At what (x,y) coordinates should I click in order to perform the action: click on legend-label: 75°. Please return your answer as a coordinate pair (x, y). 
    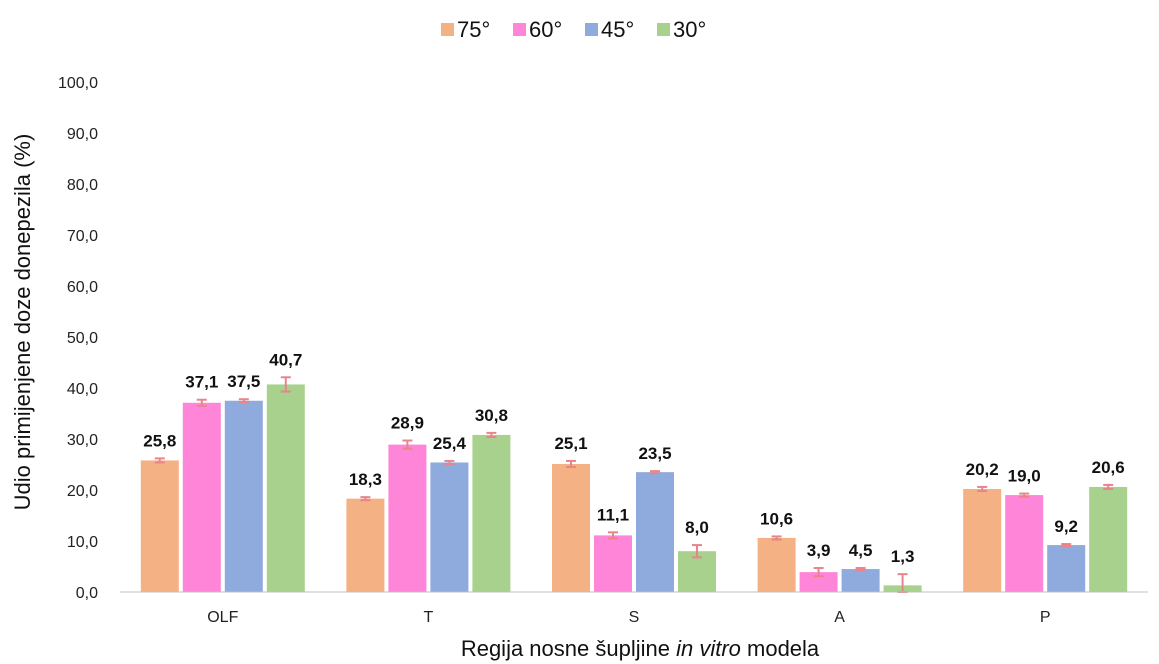
    Looking at the image, I should click on (473, 29).